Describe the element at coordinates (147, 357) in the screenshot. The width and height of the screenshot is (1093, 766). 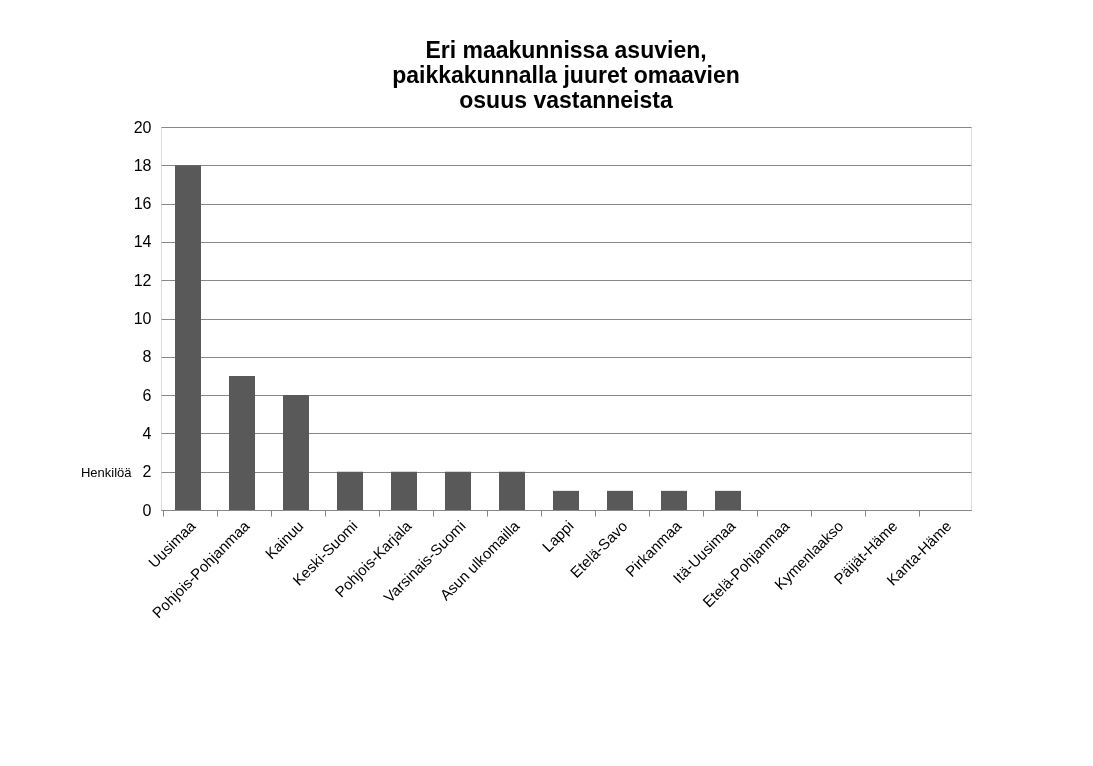
I see `y-tick-label: 8` at that location.